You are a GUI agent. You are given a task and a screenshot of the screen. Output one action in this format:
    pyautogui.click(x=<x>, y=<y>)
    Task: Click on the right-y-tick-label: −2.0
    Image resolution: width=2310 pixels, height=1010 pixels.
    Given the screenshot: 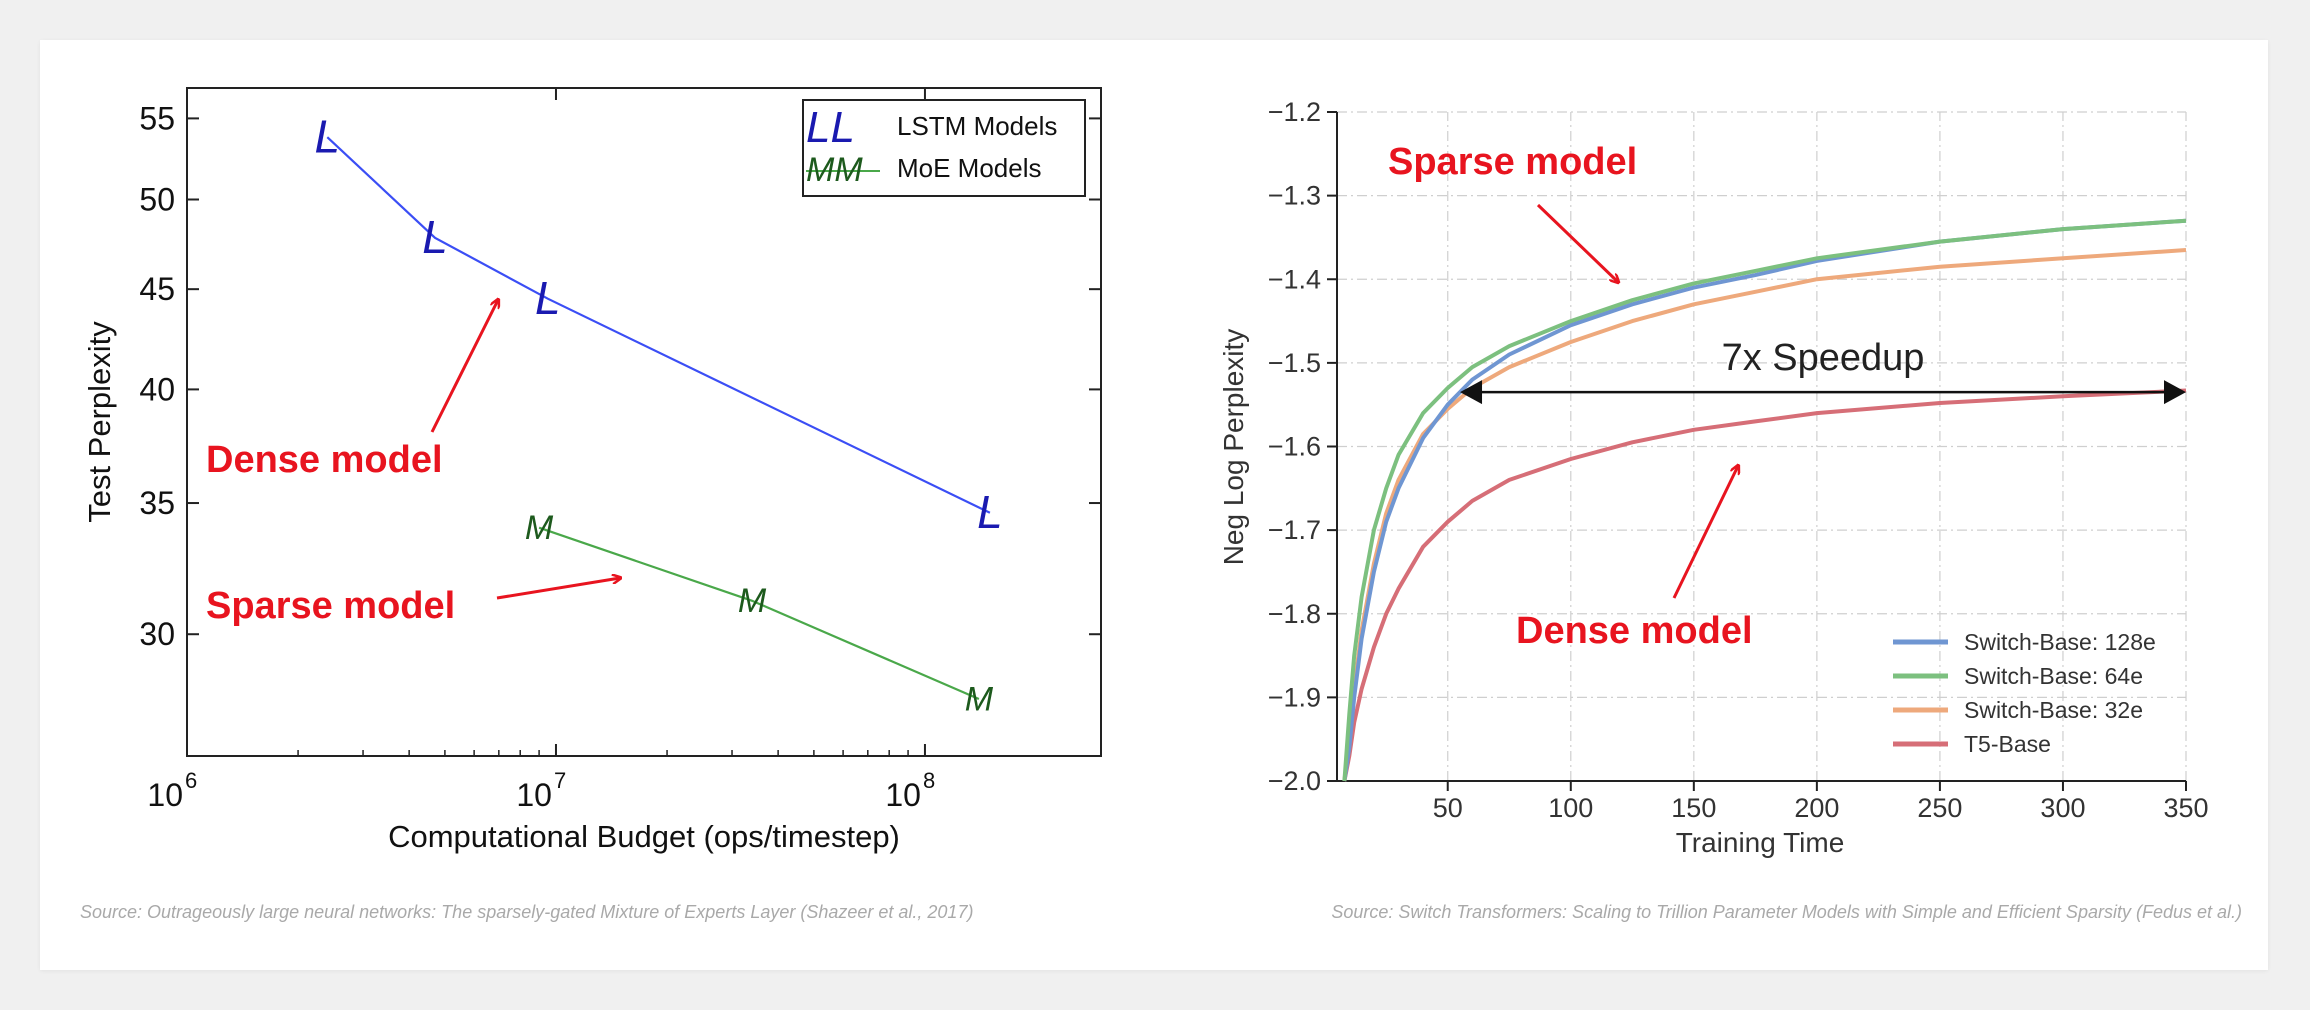 What is the action you would take?
    pyautogui.click(x=1294, y=781)
    